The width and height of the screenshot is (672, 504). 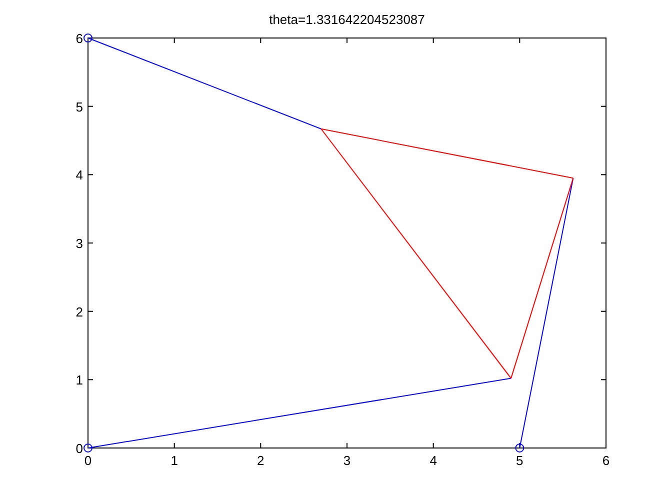 I want to click on y-tick-label: 1, so click(x=79, y=380).